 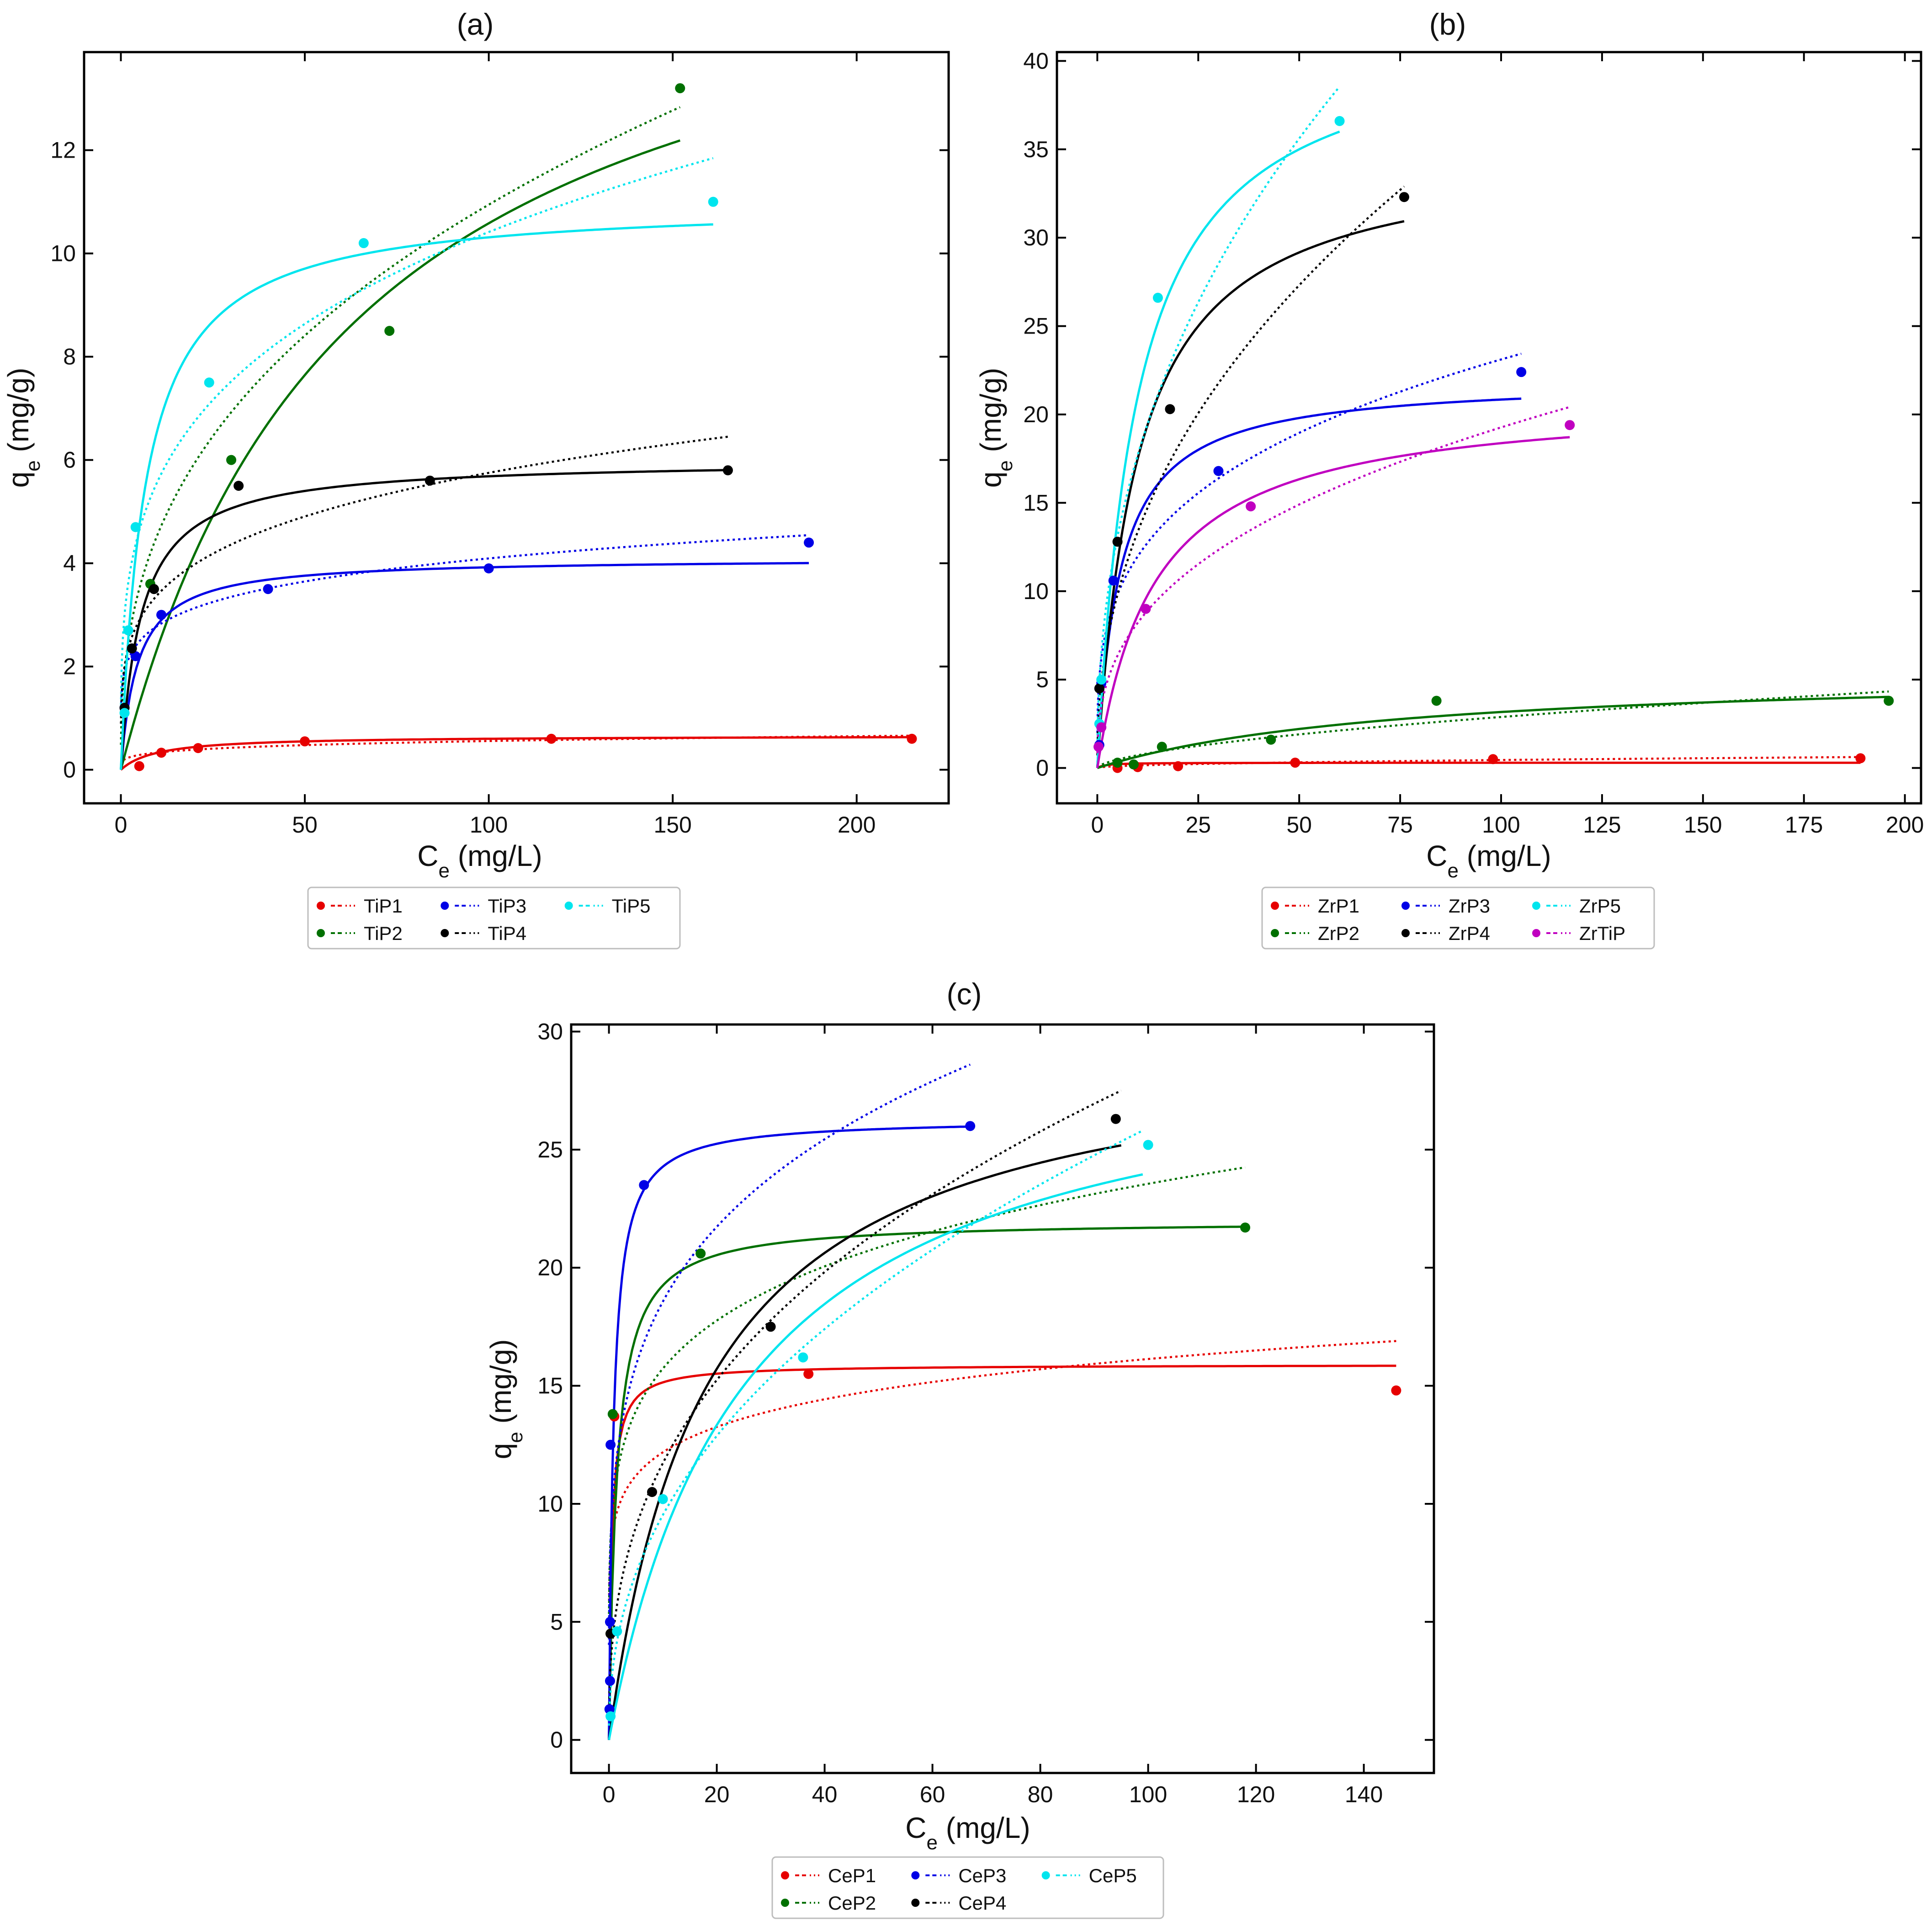 I want to click on y-tick-label: 30, so click(x=550, y=1032).